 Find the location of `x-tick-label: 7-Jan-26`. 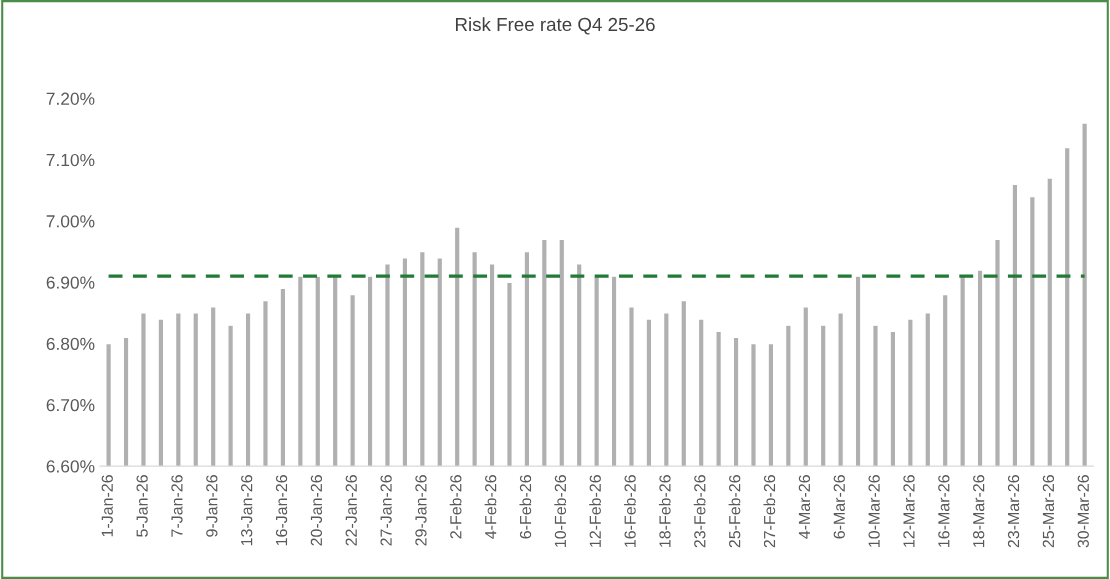

x-tick-label: 7-Jan-26 is located at coordinates (177, 506).